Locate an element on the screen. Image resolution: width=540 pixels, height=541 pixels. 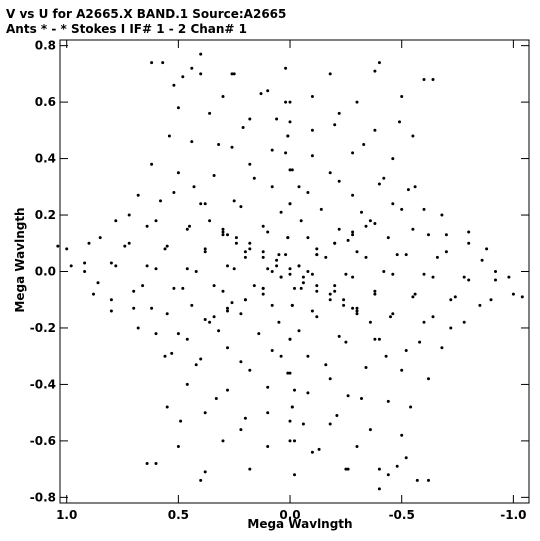
y-tick-label: 0.0 is located at coordinates (45, 272).